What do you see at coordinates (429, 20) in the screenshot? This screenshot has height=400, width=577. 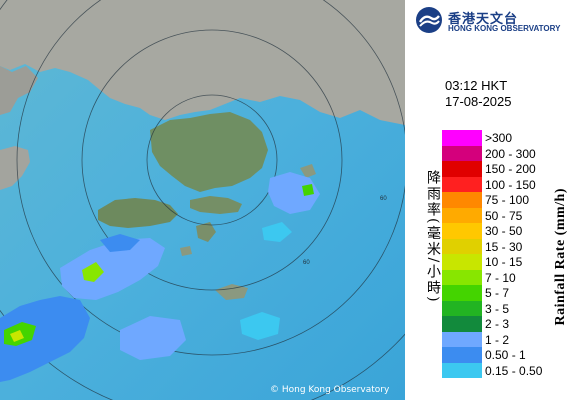 I see `hko-logo-icon` at bounding box center [429, 20].